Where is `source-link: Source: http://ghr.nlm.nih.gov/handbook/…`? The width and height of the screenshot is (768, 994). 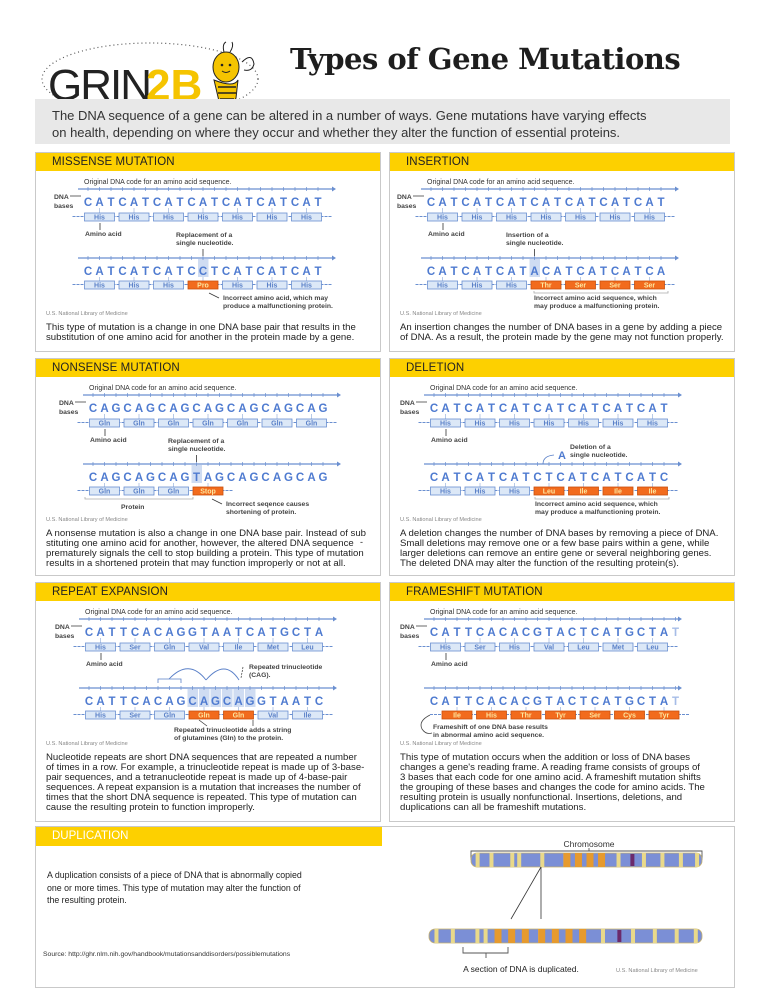
source-link: Source: http://ghr.nlm.nih.gov/handbook/… is located at coordinates (167, 954).